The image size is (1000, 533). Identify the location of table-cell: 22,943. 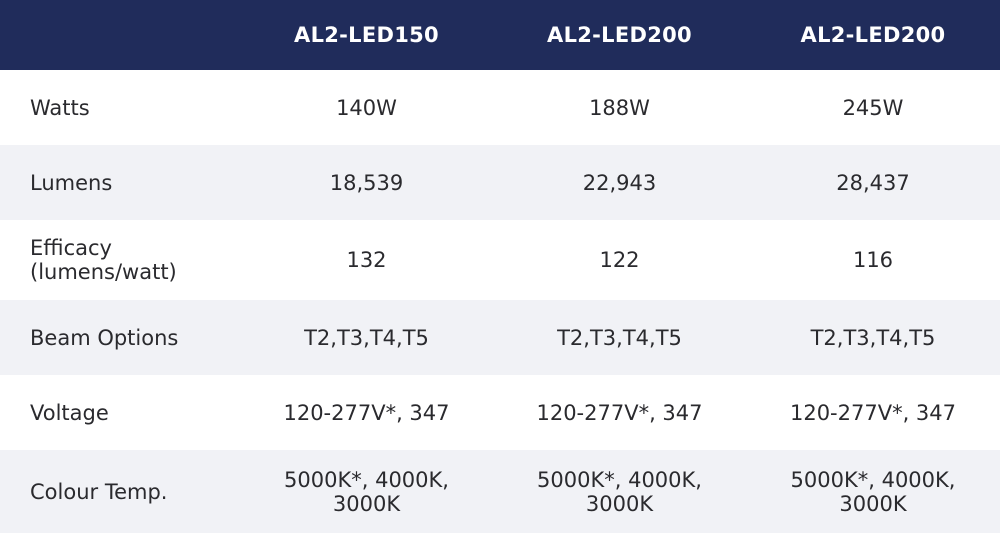
(619, 182).